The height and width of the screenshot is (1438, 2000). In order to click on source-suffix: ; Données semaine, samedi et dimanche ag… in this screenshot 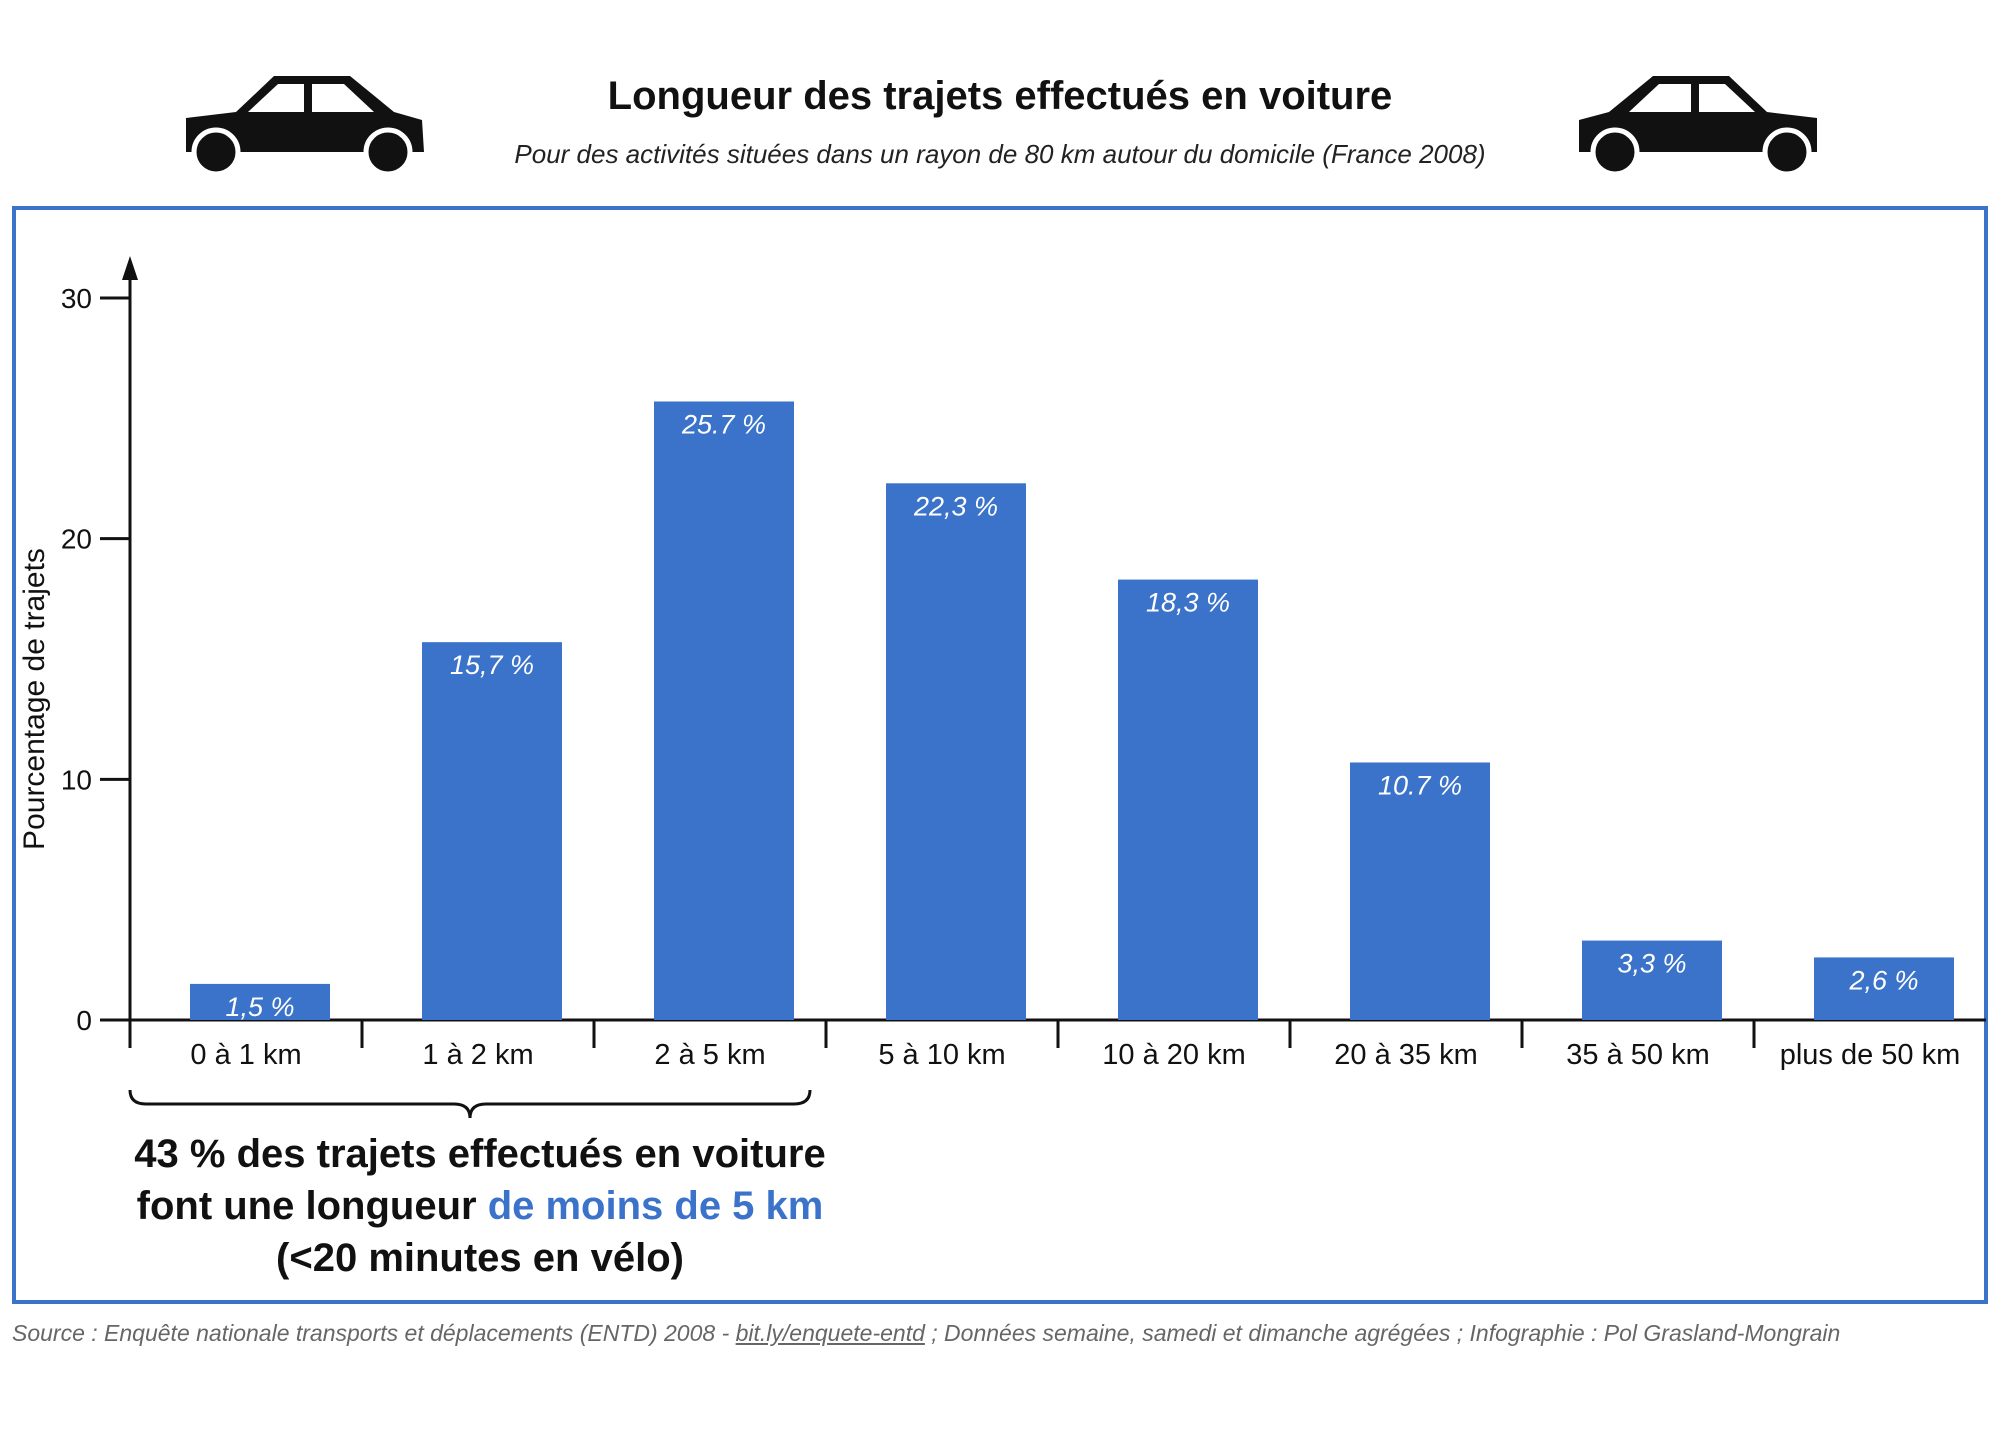, I will do `click(1382, 1333)`.